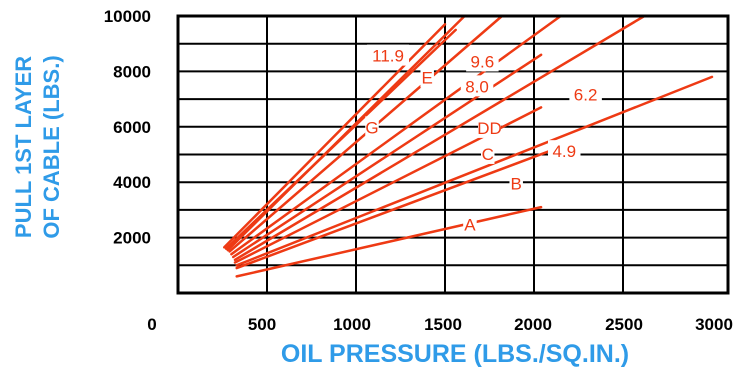 The image size is (748, 370). I want to click on series-label-bg-G, so click(372, 127).